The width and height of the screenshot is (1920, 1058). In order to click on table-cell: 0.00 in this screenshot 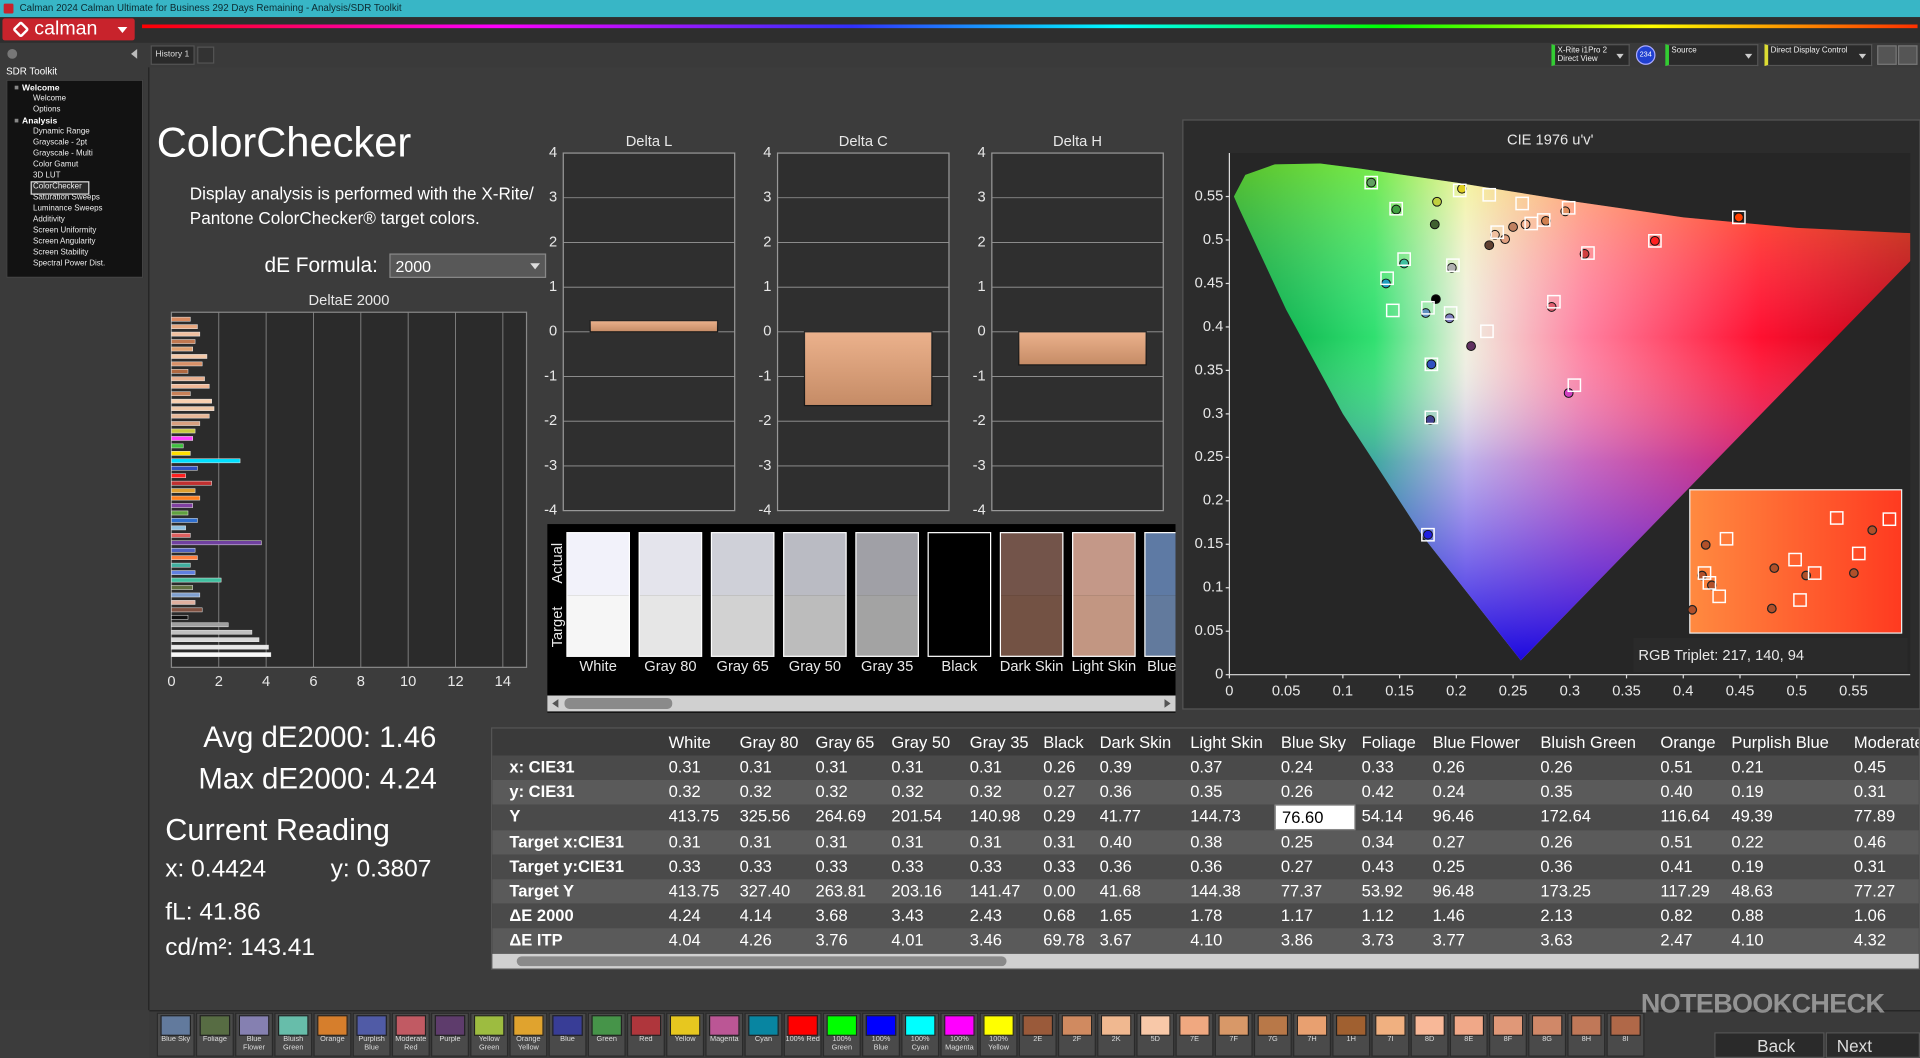, I will do `click(1059, 890)`.